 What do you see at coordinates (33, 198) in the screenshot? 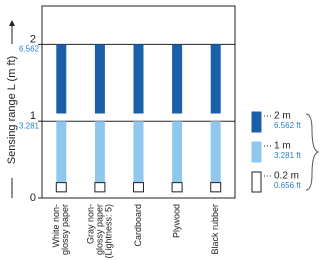
I see `y-tick-label: 0` at bounding box center [33, 198].